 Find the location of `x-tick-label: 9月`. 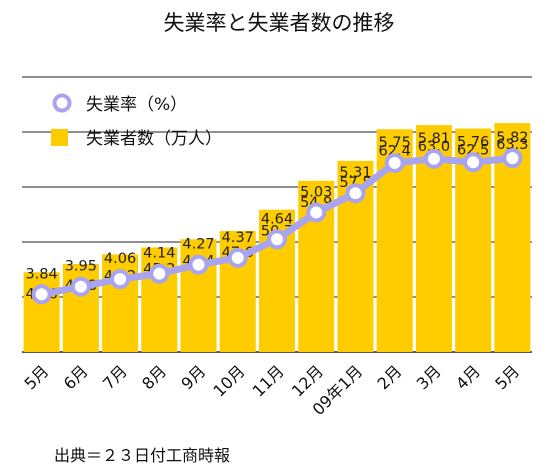

x-tick-label: 9月 is located at coordinates (193, 377).